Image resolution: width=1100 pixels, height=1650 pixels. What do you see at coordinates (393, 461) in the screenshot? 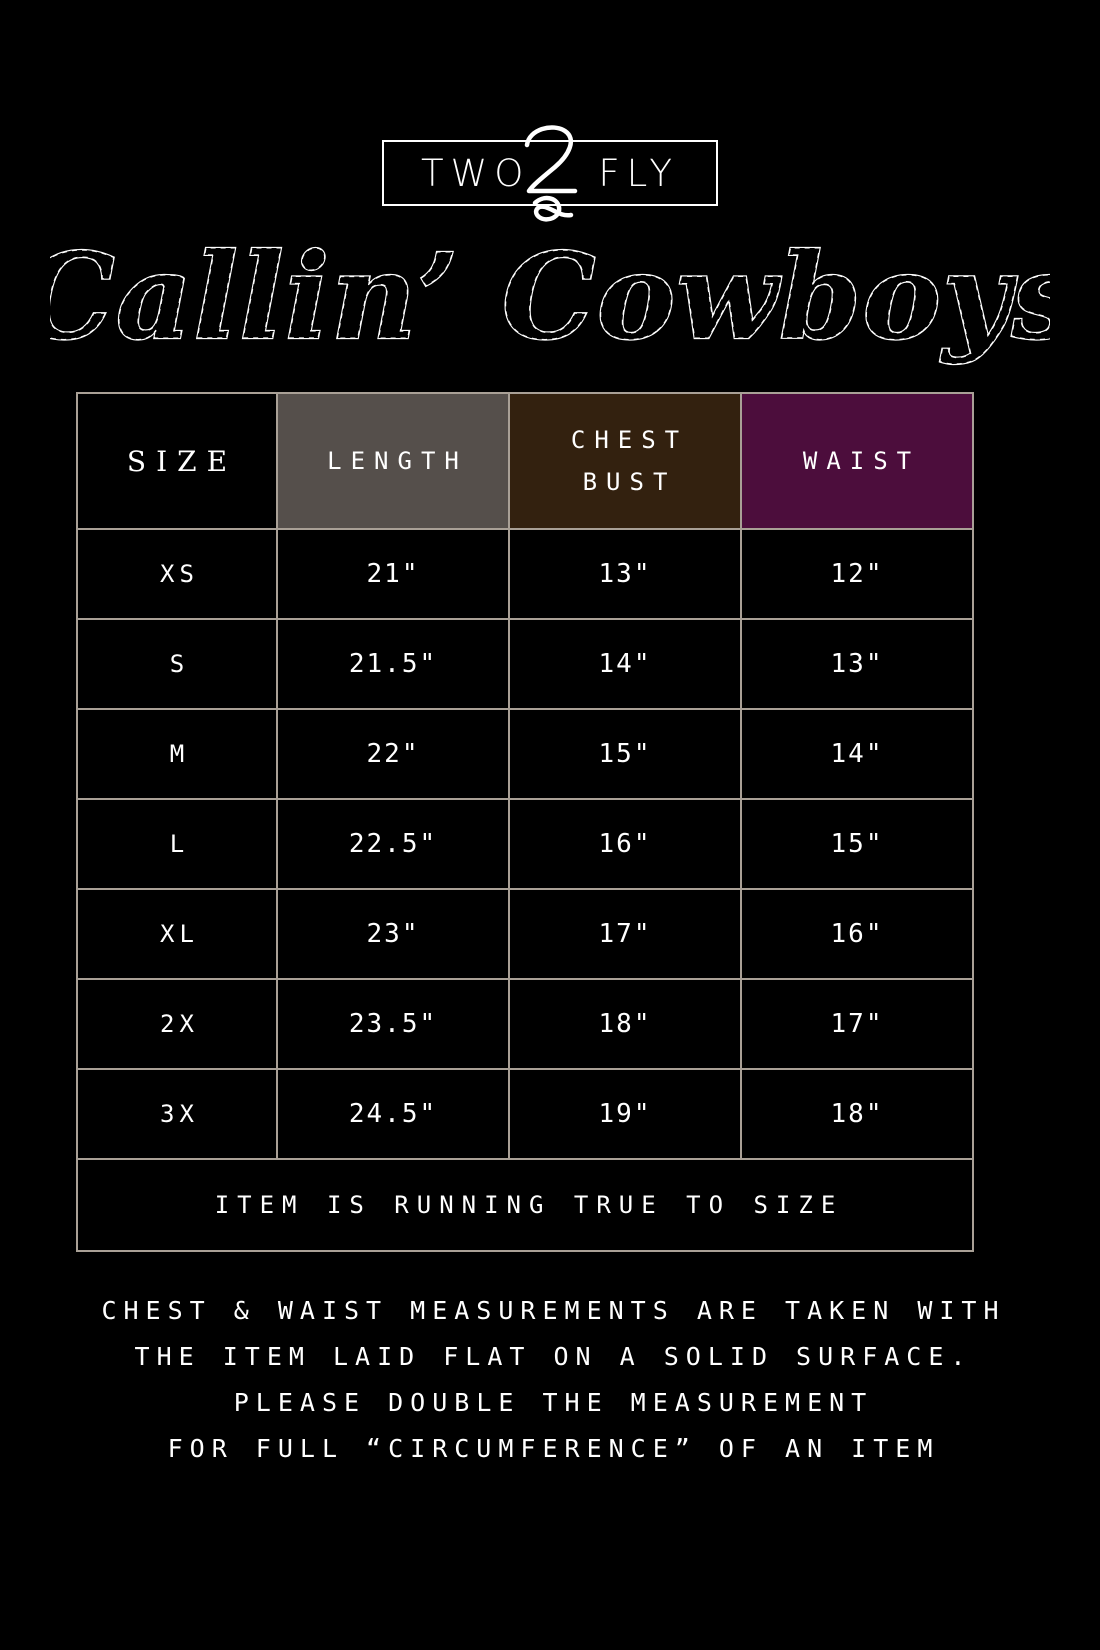
I see `column-header-length: LENGTH` at bounding box center [393, 461].